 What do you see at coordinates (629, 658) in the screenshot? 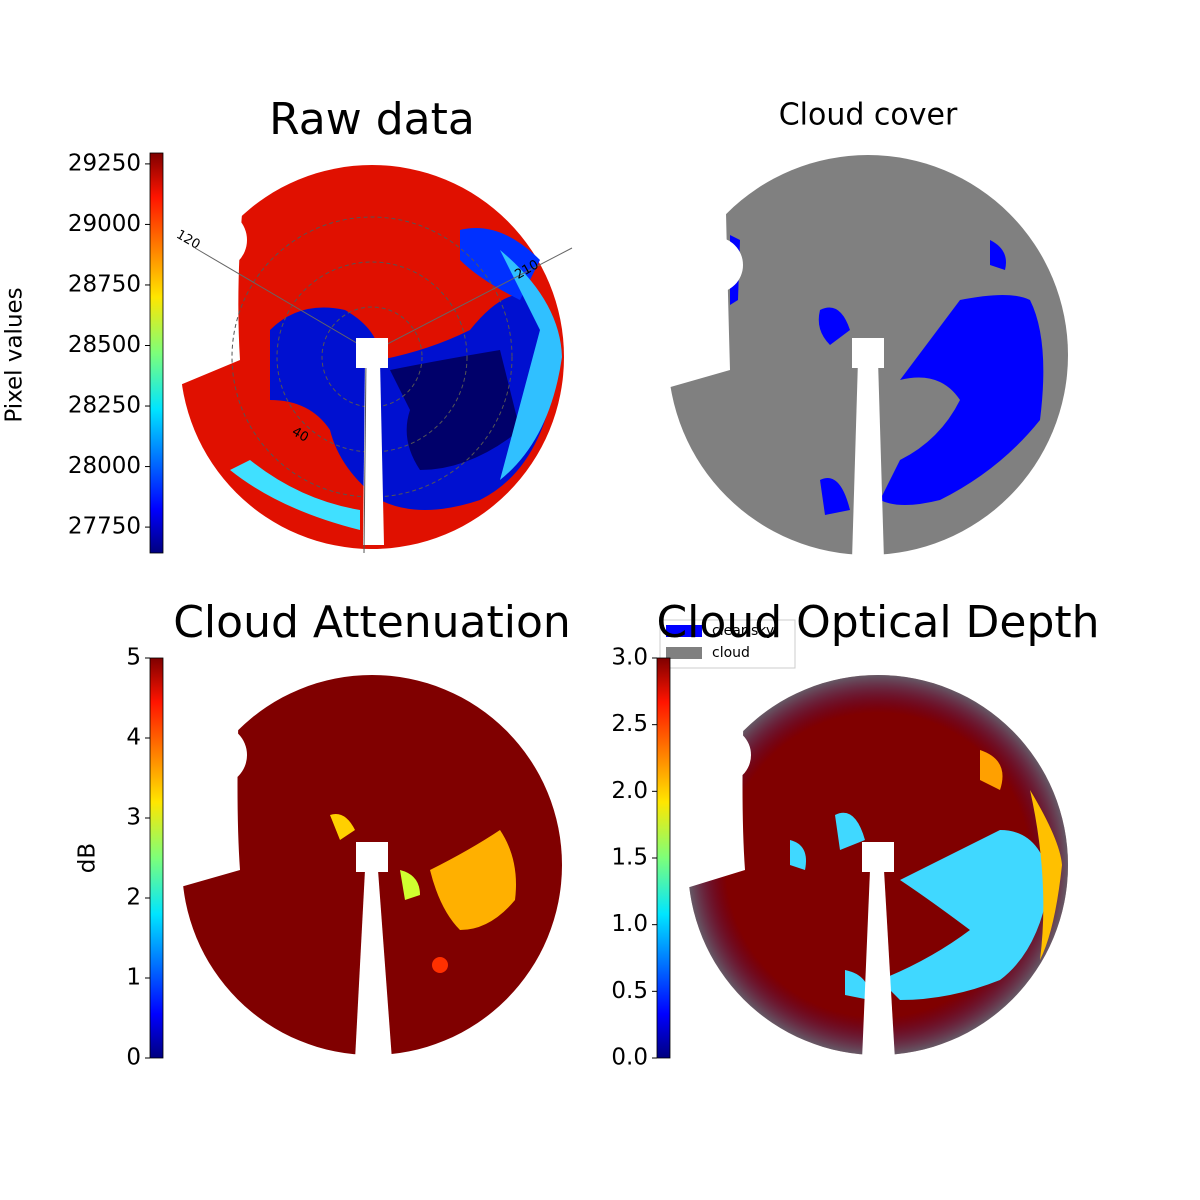
I see `colorbar-tick-label: 3.0` at bounding box center [629, 658].